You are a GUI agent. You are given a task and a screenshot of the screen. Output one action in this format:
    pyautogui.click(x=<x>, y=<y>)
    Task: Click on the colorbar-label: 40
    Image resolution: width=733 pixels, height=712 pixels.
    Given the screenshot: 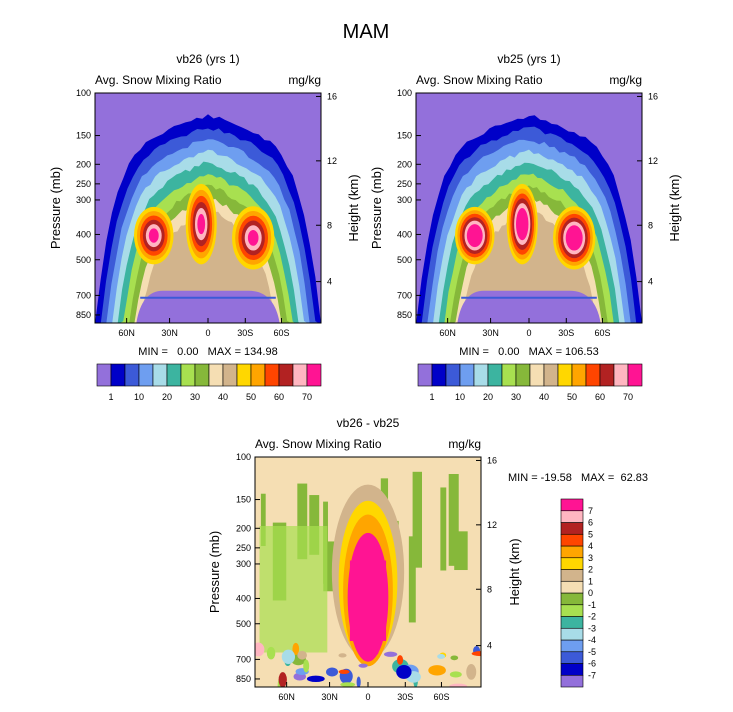 What is the action you would take?
    pyautogui.click(x=544, y=397)
    